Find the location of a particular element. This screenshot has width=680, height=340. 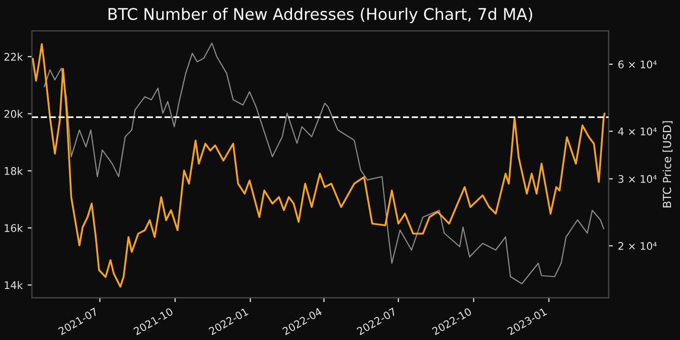

y-tick-label: 16k is located at coordinates (13, 228).